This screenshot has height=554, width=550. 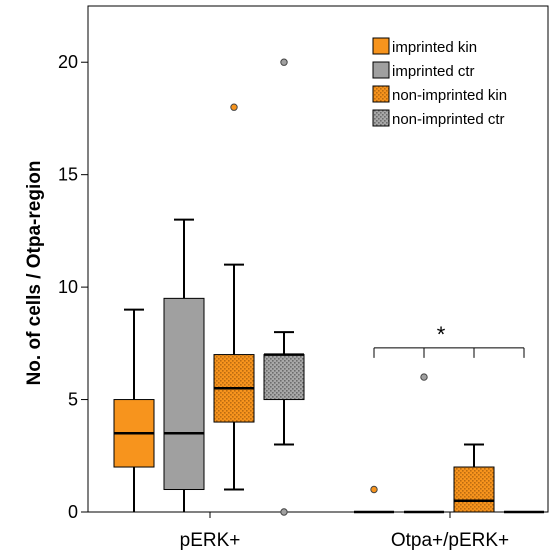 I want to click on significance-star: *, so click(x=441, y=334).